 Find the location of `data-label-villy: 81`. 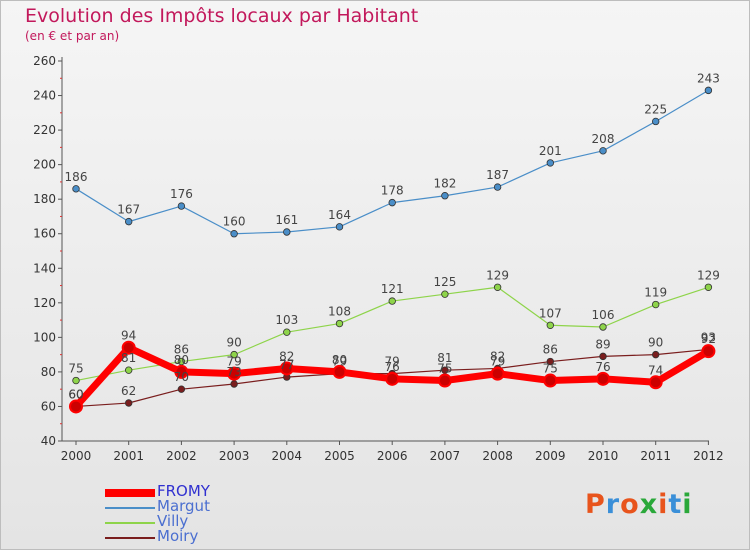

data-label-villy: 81 is located at coordinates (128, 358).